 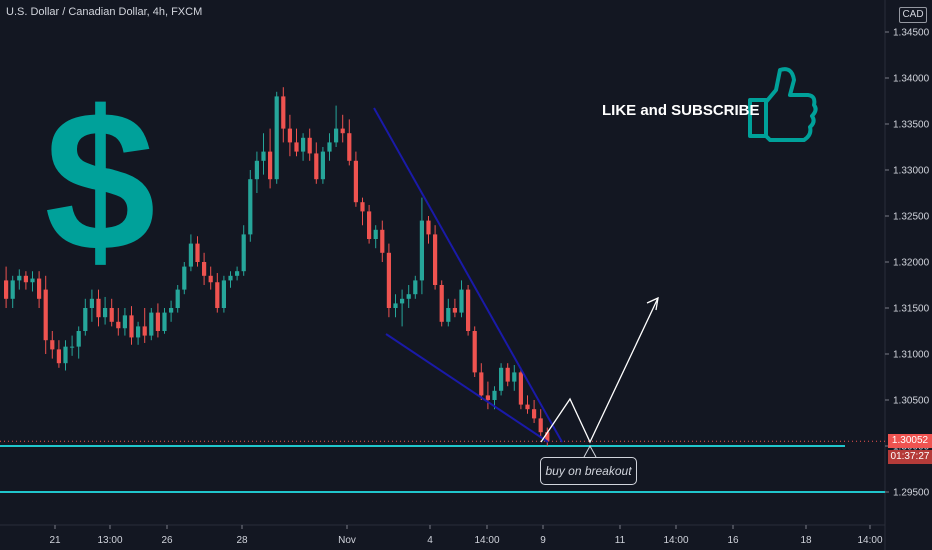 I want to click on y-tick-label: 1.33000, so click(x=911, y=171).